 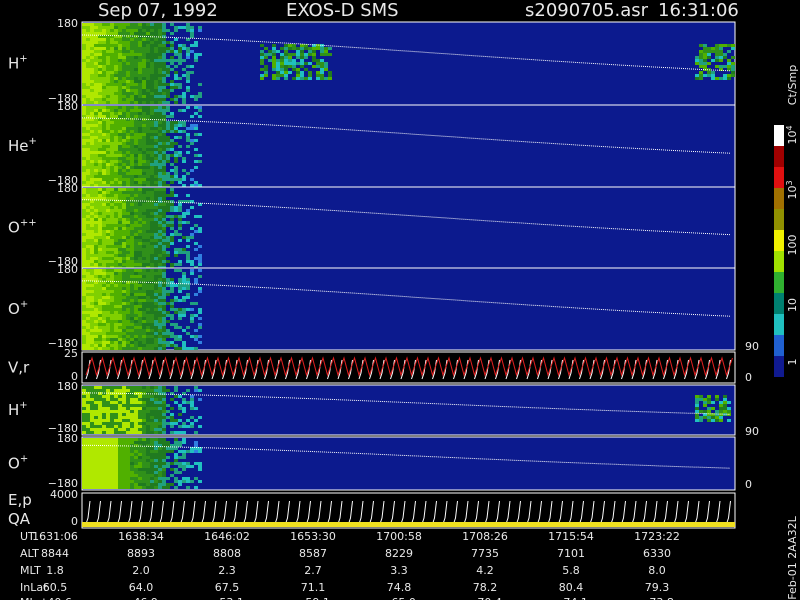 I want to click on row-name: MLT, so click(x=30, y=570).